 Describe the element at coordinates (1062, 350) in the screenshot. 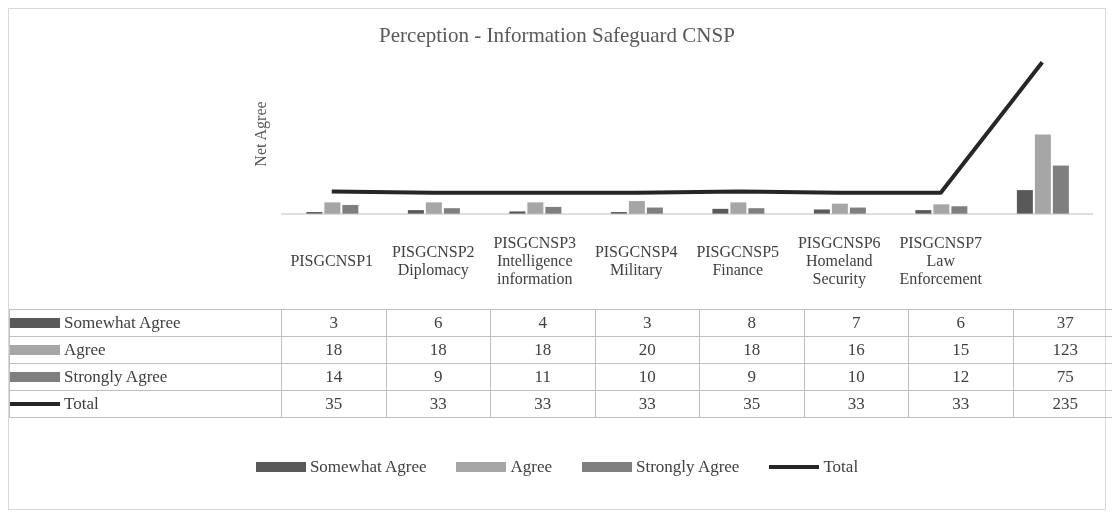

I see `data-label: 123` at that location.